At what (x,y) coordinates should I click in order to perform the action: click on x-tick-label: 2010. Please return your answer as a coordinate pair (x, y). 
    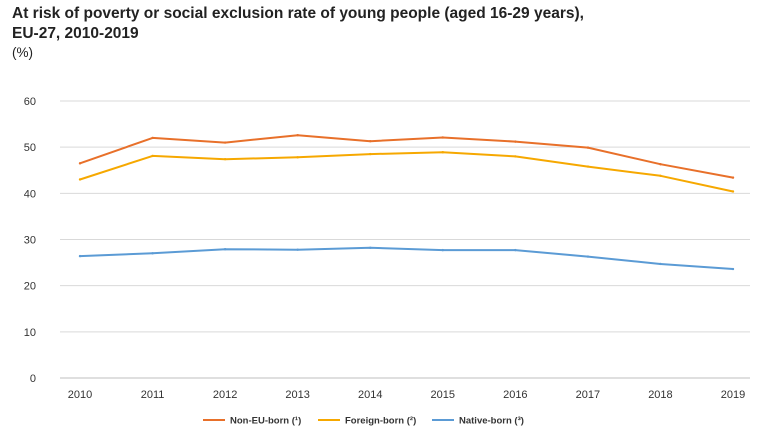
    Looking at the image, I should click on (80, 395).